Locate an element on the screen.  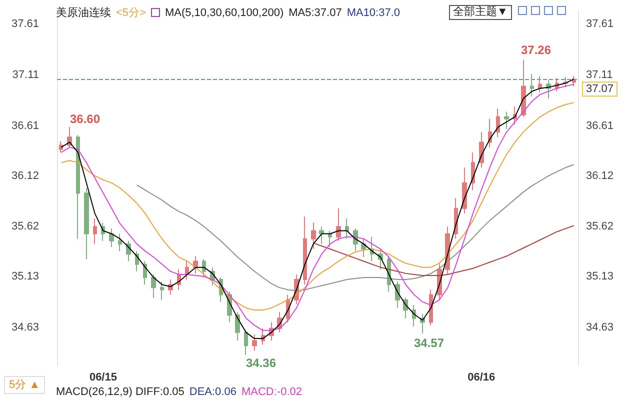
annotation: 全部主题▼ is located at coordinates (480, 12).